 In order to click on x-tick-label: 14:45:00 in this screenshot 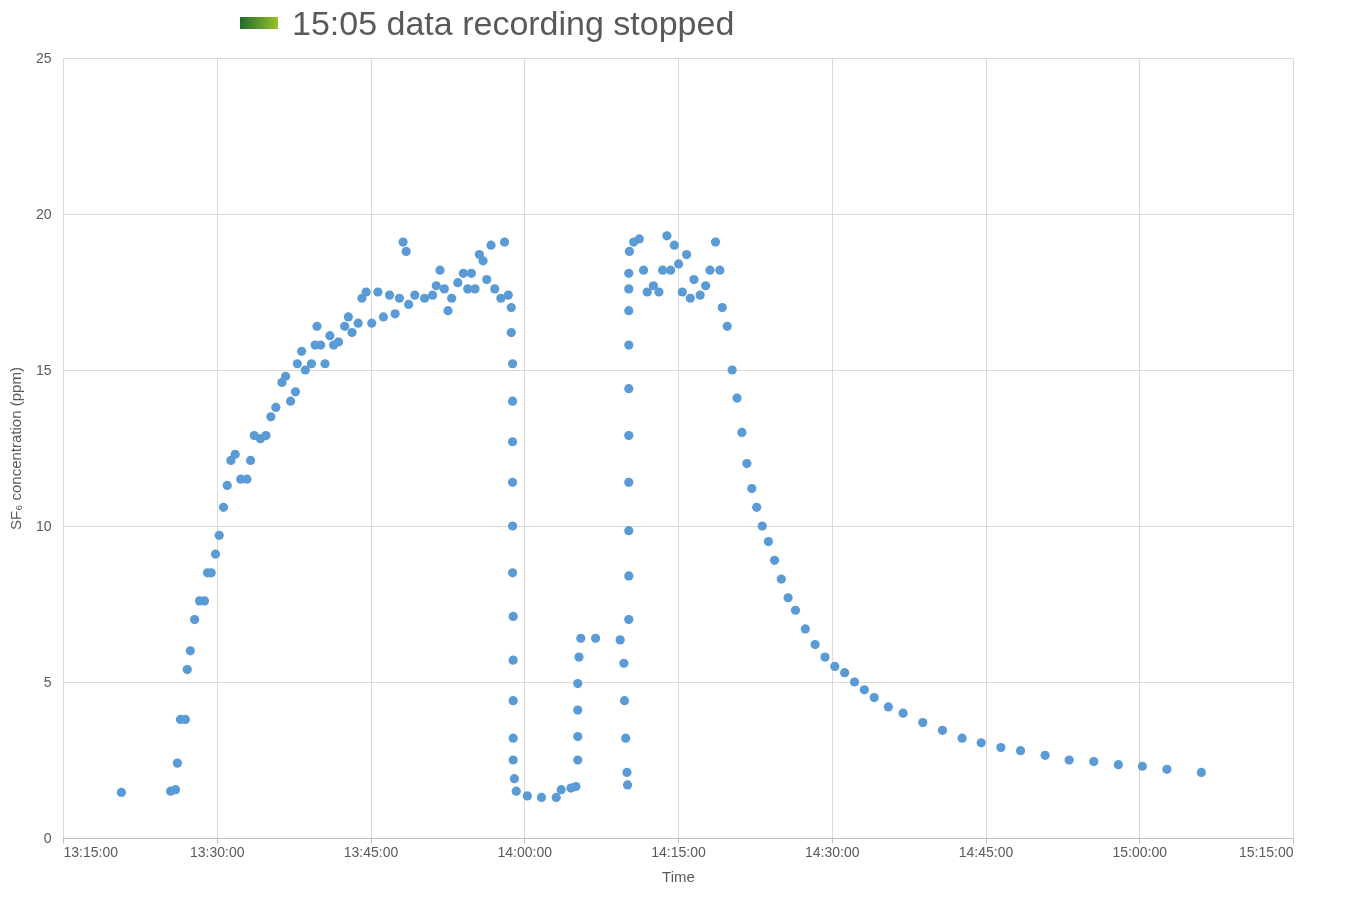, I will do `click(986, 851)`.